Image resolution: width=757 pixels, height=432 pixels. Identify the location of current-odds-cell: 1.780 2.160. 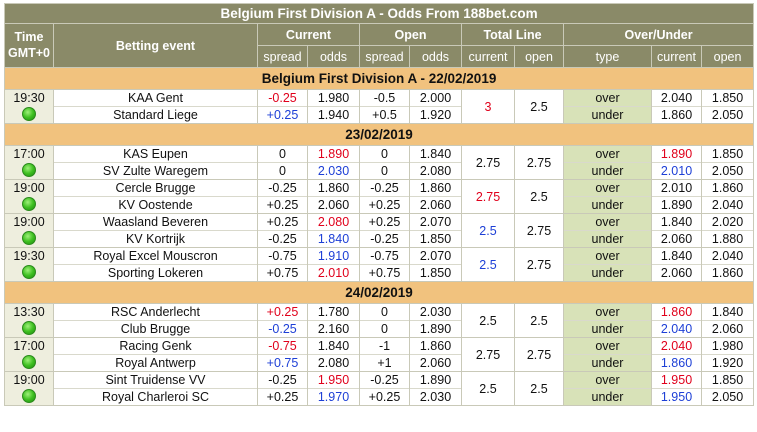
(333, 320).